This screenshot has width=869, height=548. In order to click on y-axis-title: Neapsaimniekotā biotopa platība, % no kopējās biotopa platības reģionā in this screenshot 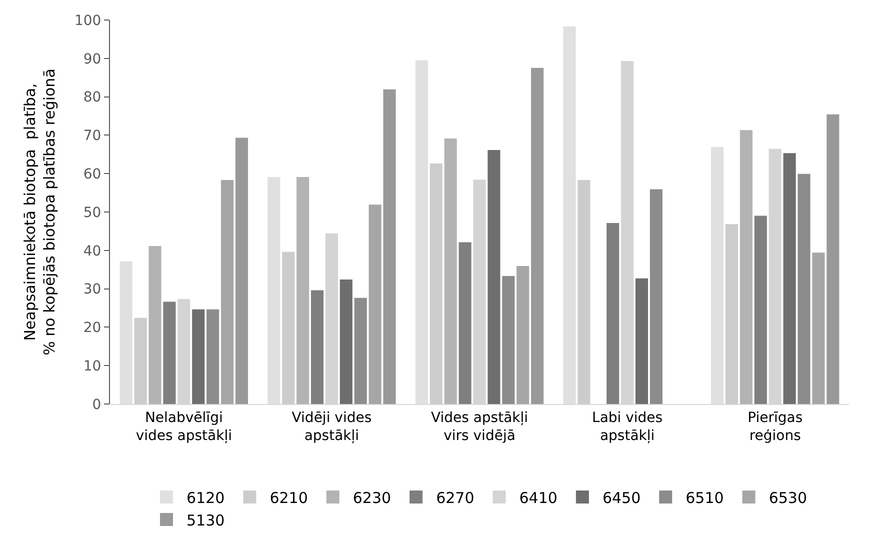, I will do `click(40, 212)`.